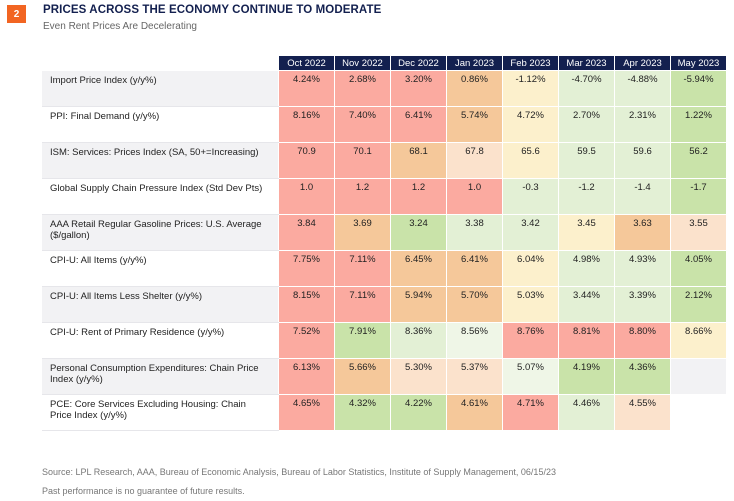  What do you see at coordinates (586, 340) in the screenshot?
I see `heatmap-cell: 8.81%` at bounding box center [586, 340].